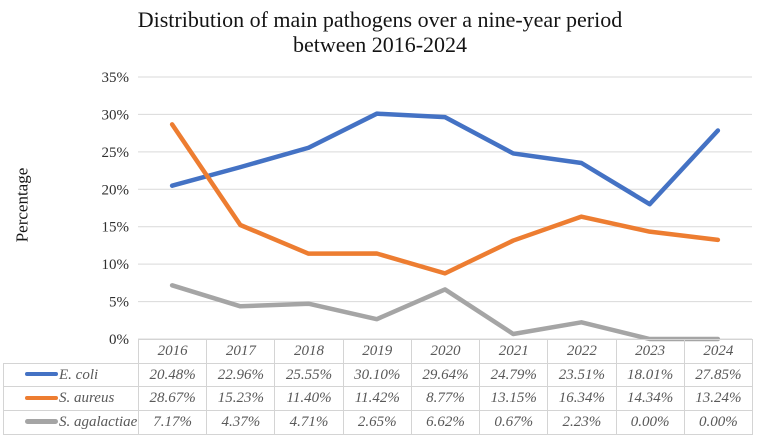  What do you see at coordinates (116, 228) in the screenshot?
I see `y-tick-label: 15%` at bounding box center [116, 228].